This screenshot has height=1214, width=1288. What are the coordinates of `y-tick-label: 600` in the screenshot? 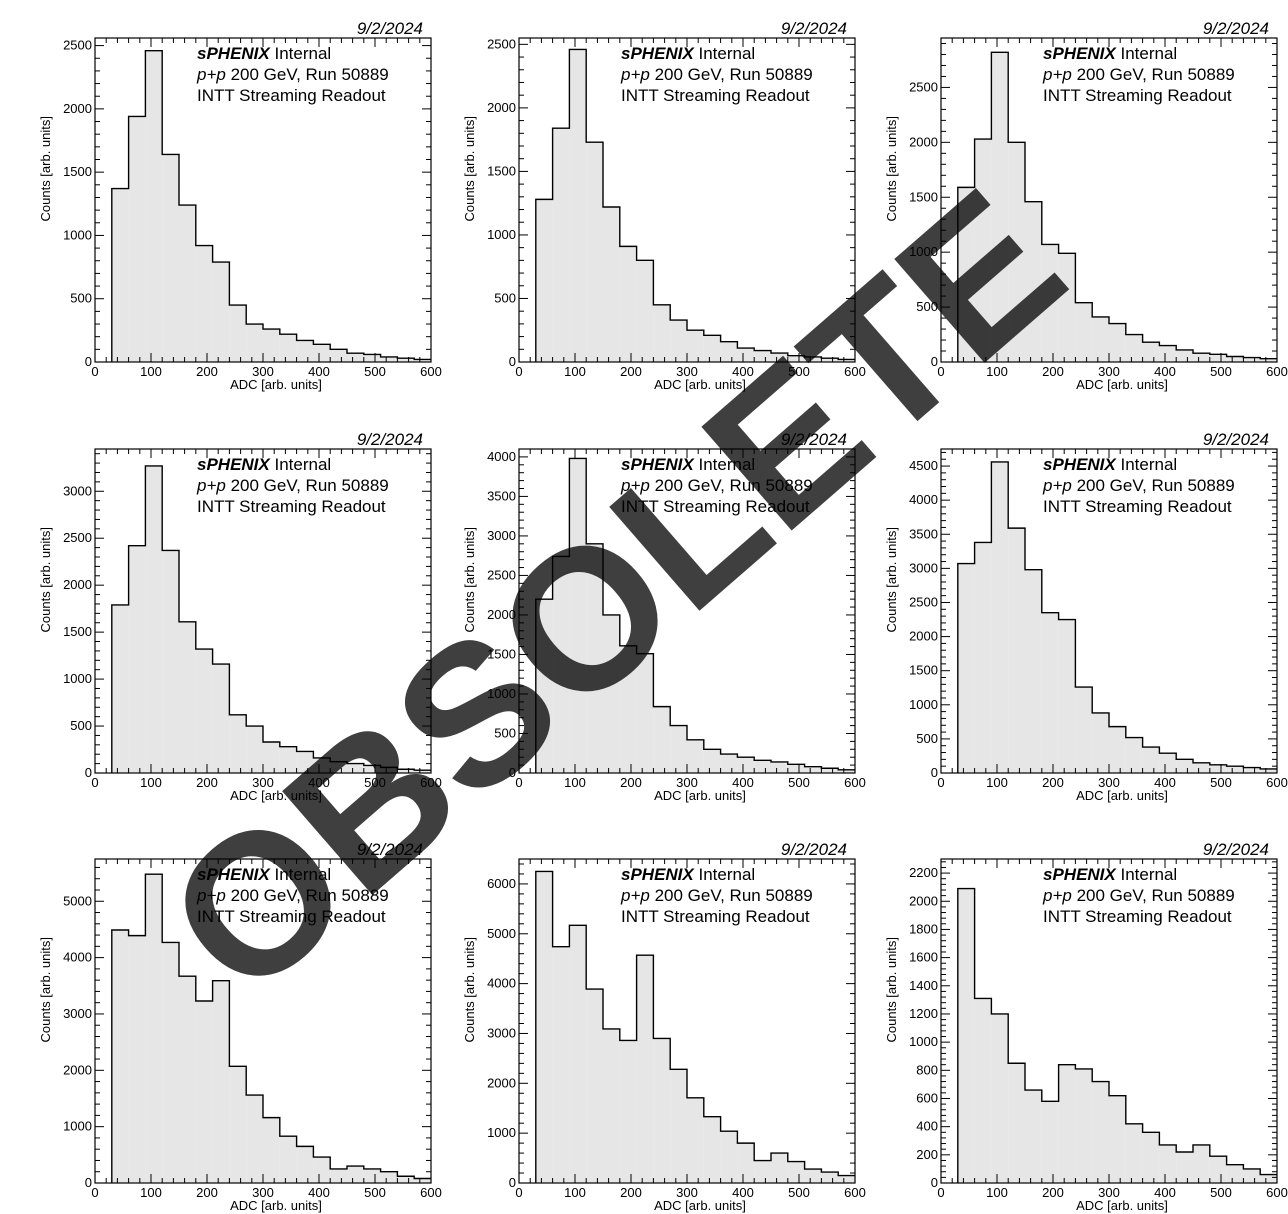 It's located at (927, 1097).